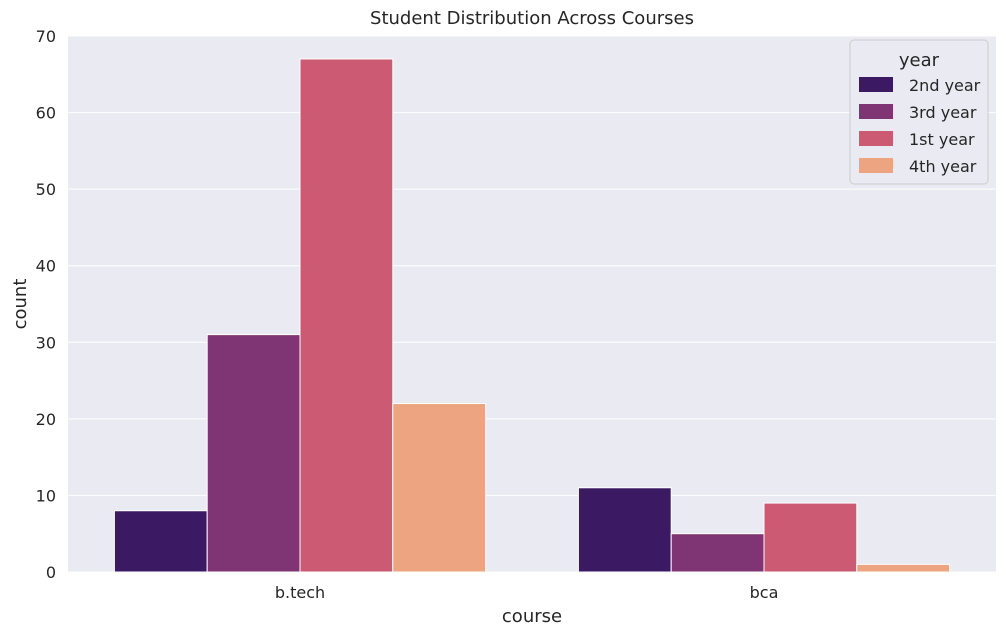 Image resolution: width=1006 pixels, height=636 pixels. Describe the element at coordinates (943, 112) in the screenshot. I see `legend-label: 3rd year` at that location.